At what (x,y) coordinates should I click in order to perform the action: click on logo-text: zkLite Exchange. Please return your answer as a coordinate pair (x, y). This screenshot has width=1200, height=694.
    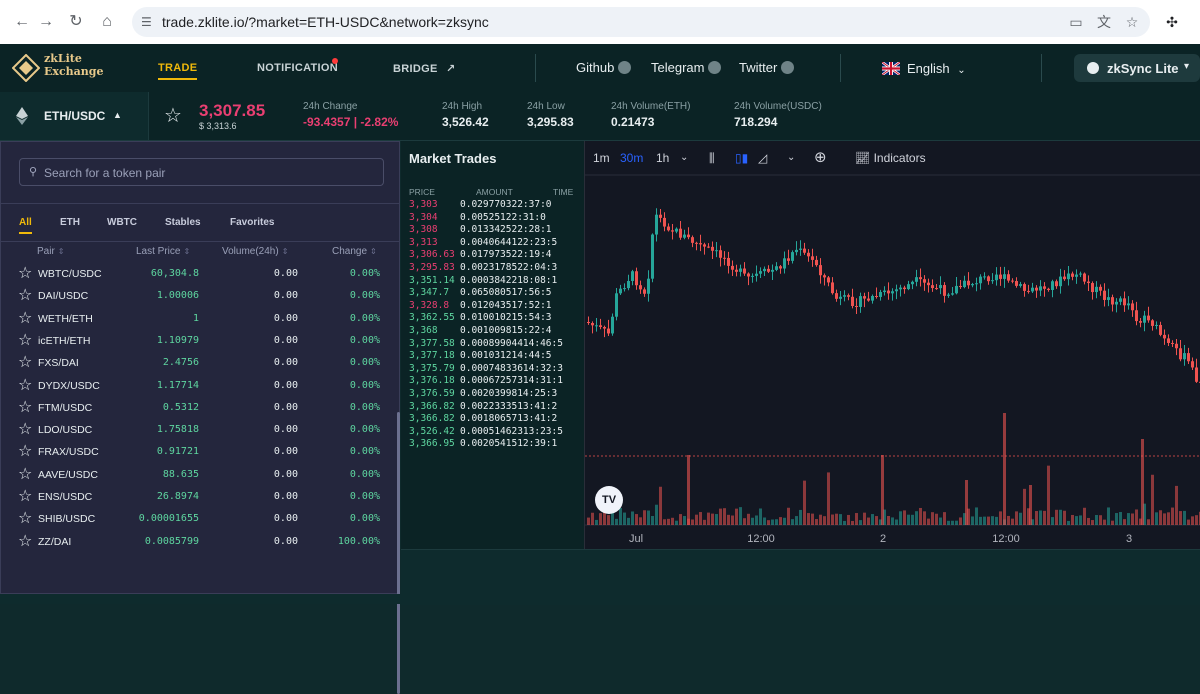
    Looking at the image, I should click on (74, 65).